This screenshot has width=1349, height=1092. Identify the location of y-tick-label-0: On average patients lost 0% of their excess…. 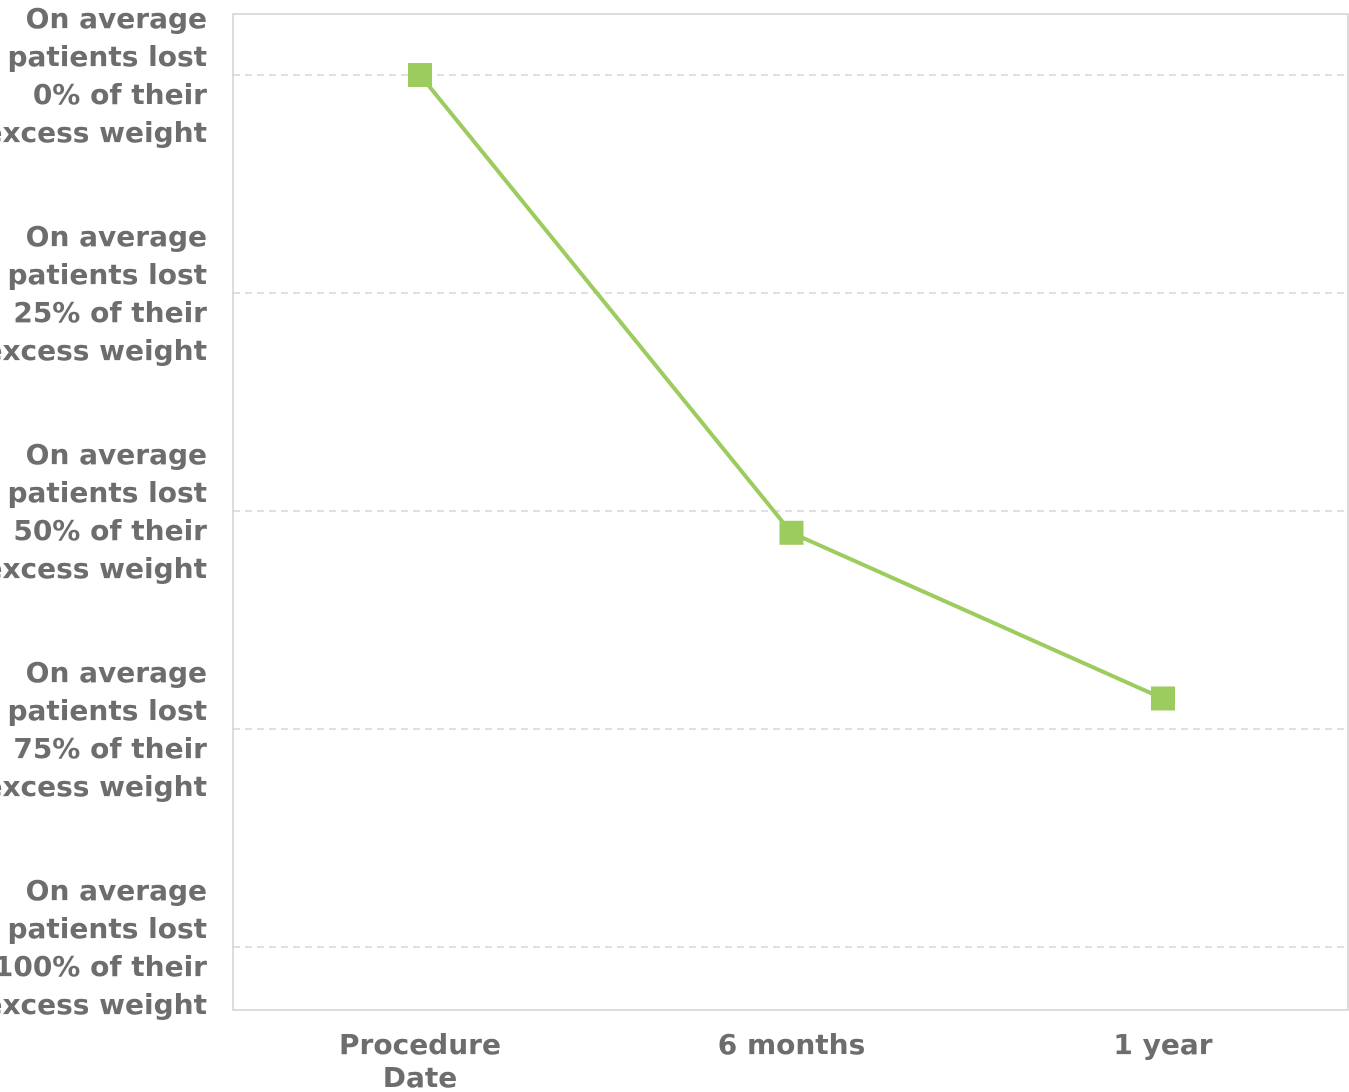
(103, 75).